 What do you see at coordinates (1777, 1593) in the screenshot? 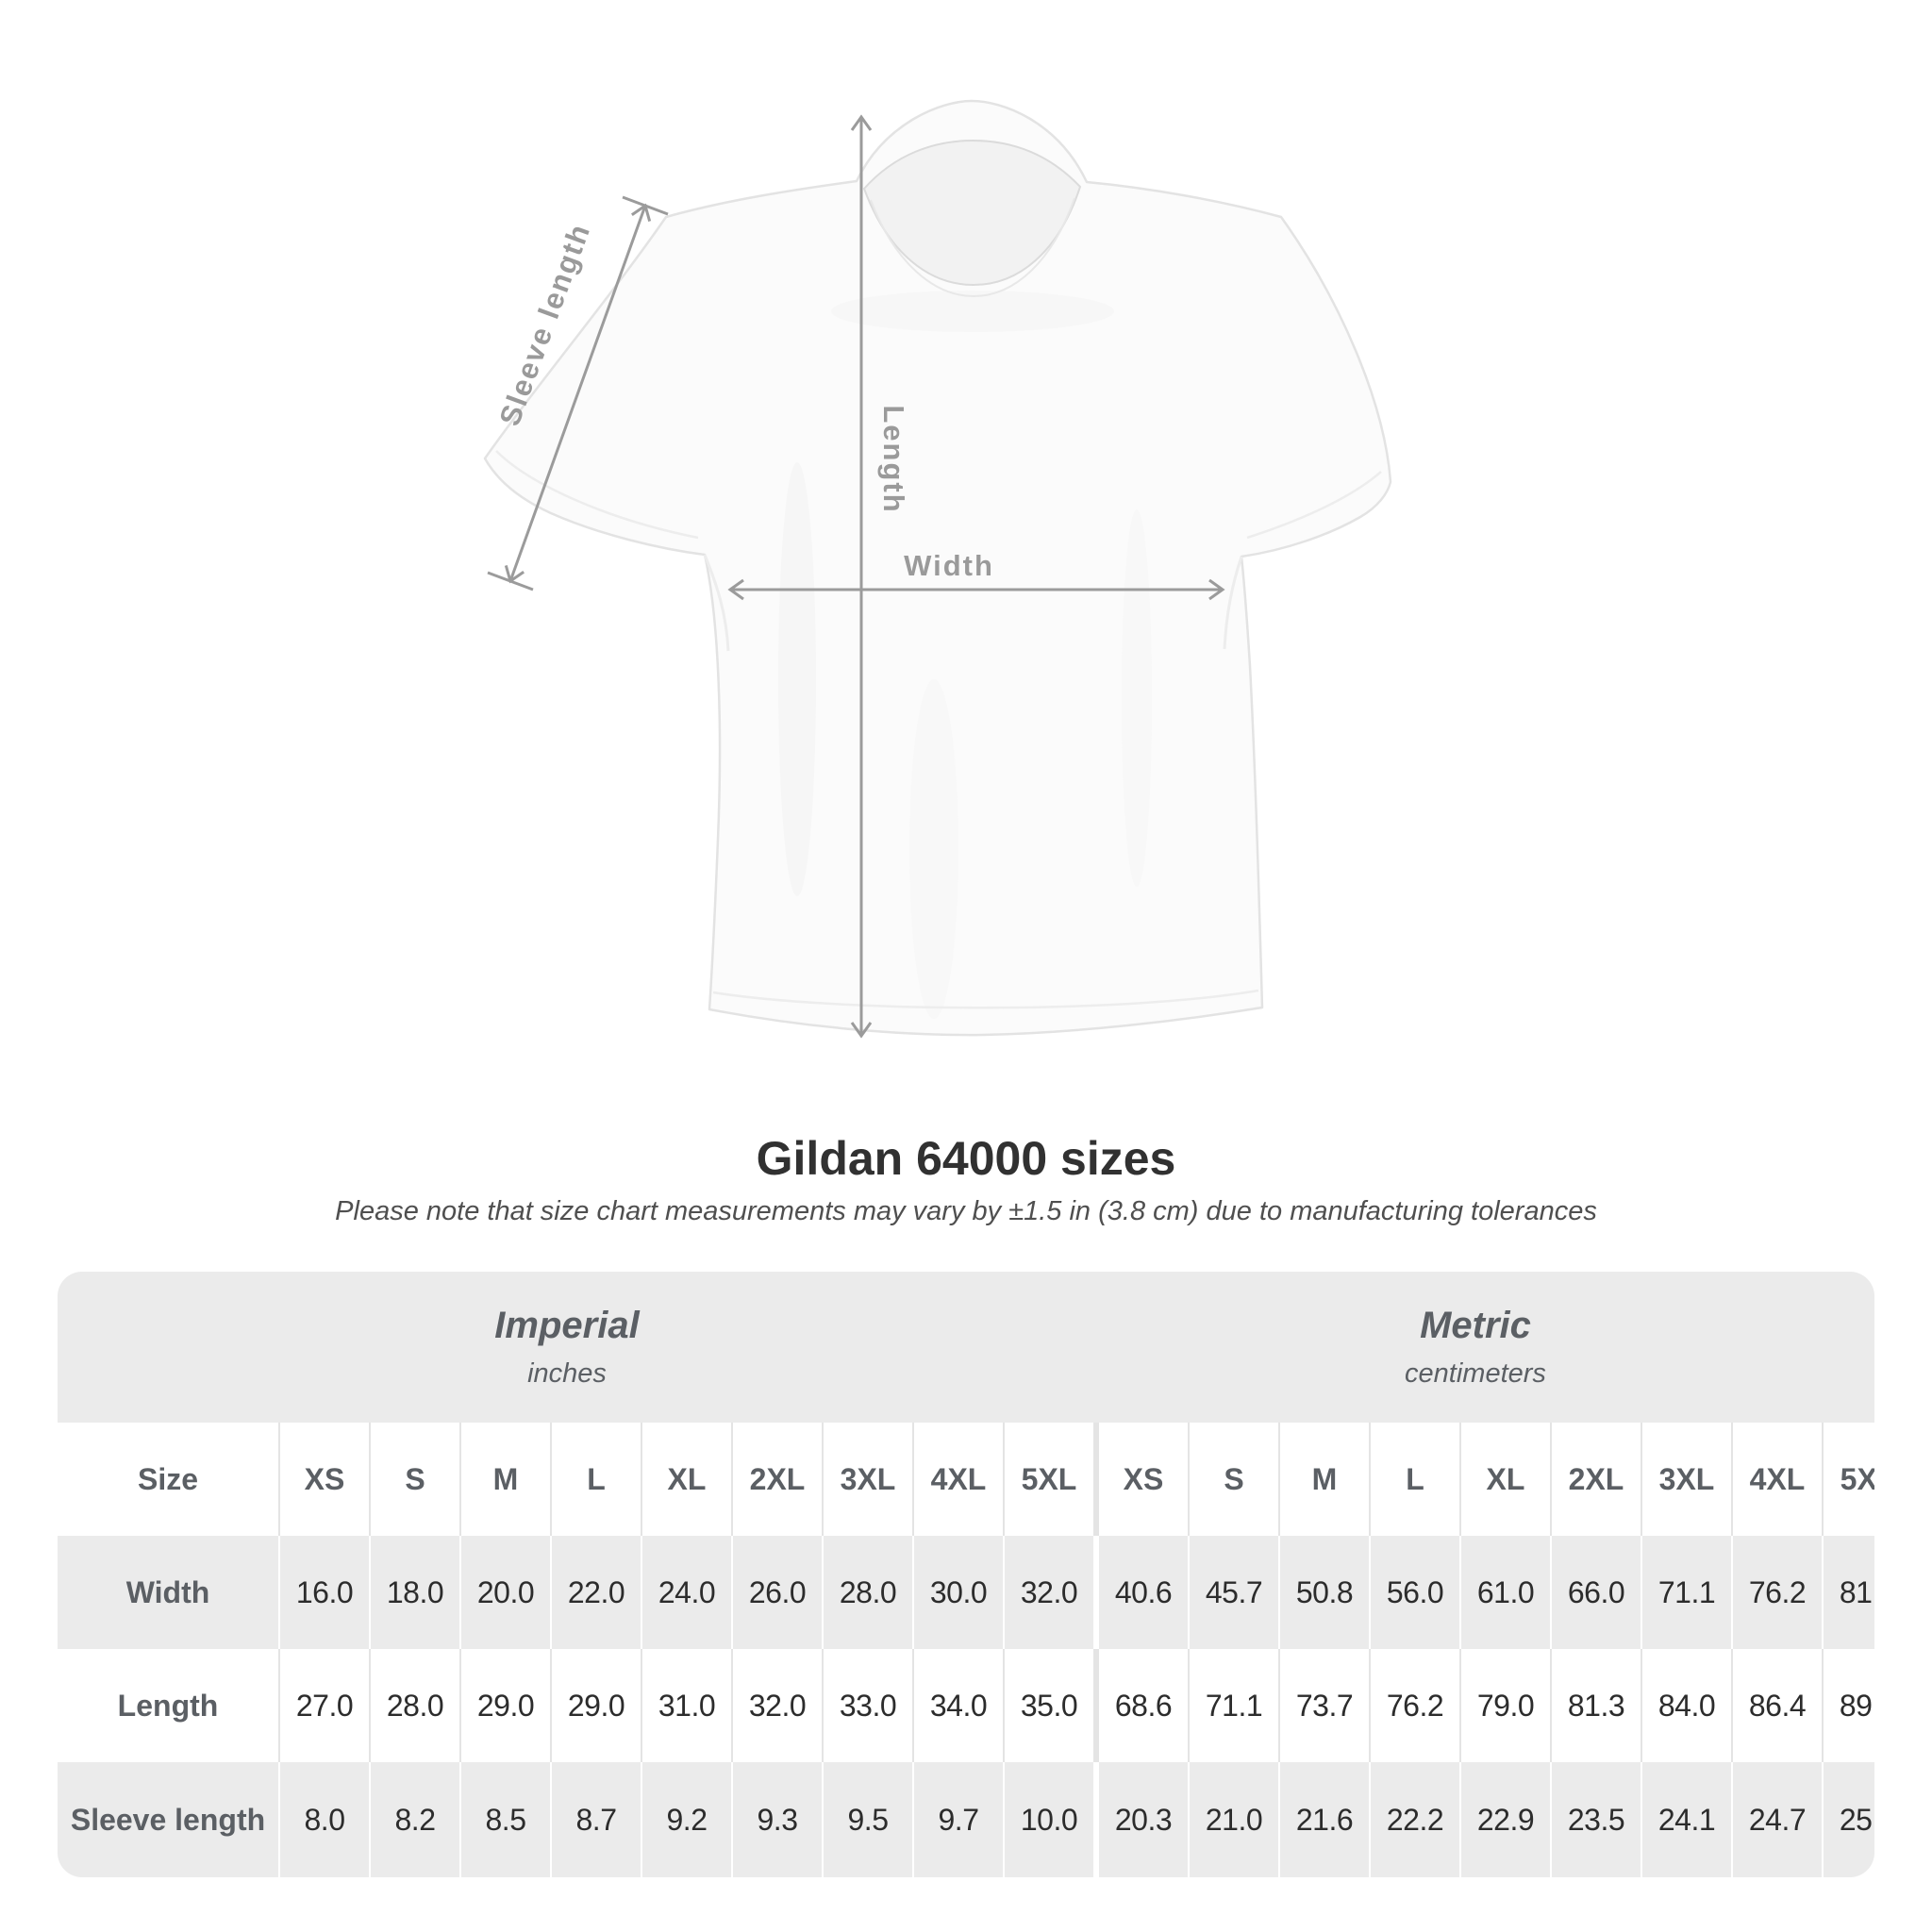
I see `width-metric-4xl: 76.2` at bounding box center [1777, 1593].